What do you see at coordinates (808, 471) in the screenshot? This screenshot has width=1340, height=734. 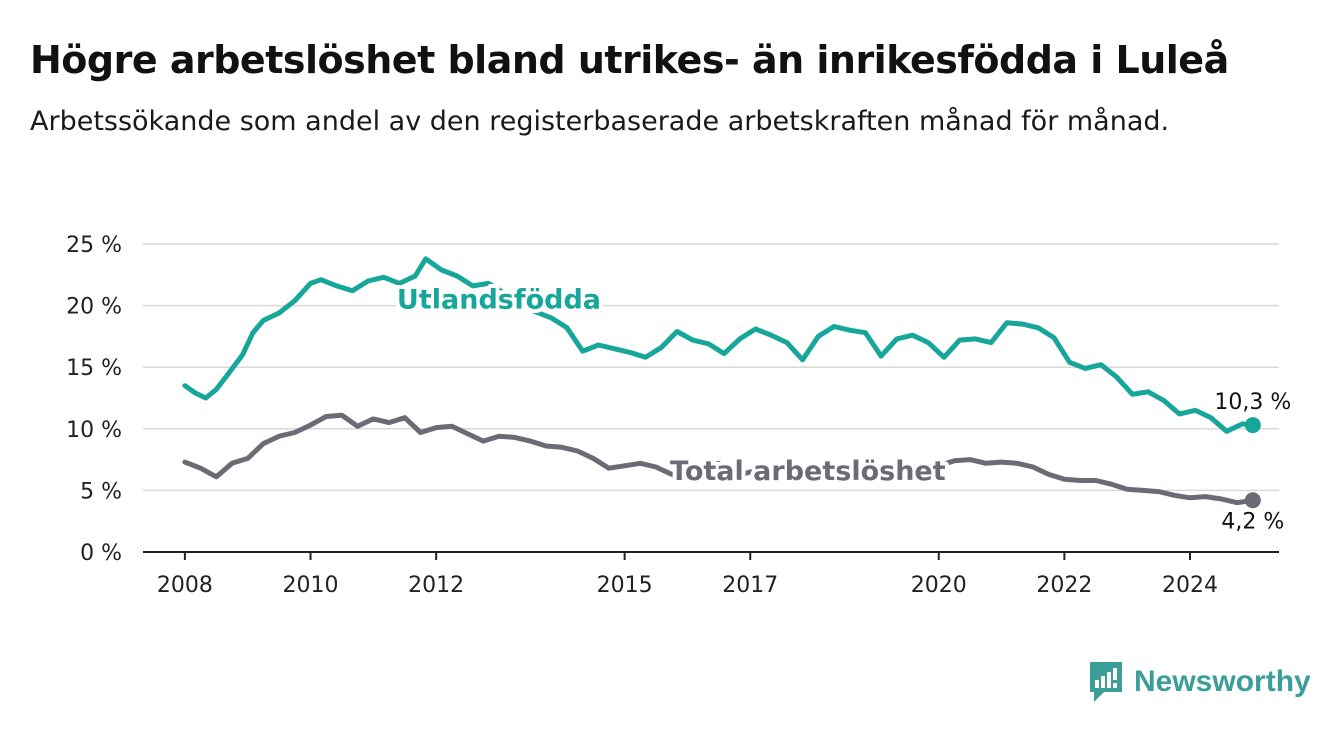 I see `series-inline-label-1: Total arbetslöshet` at bounding box center [808, 471].